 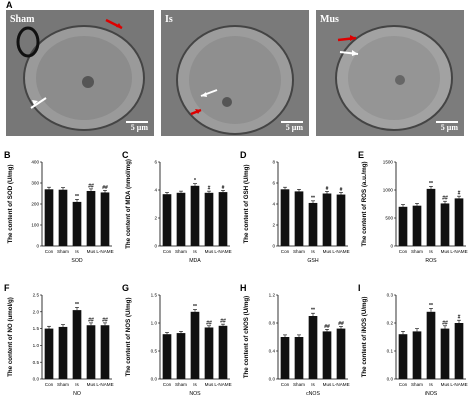 I want to click on scale-text-is: 5 μm, so click(x=294, y=127).